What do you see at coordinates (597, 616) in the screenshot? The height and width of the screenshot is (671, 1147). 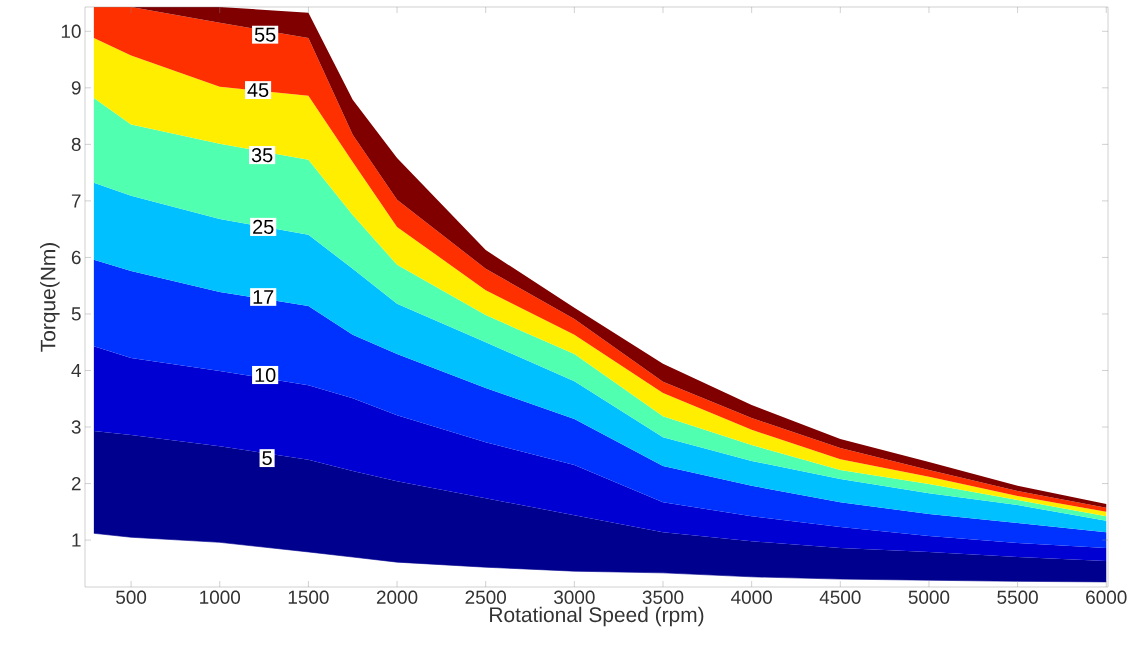 I see `x-axis-title: Rotational Speed (rpm)` at bounding box center [597, 616].